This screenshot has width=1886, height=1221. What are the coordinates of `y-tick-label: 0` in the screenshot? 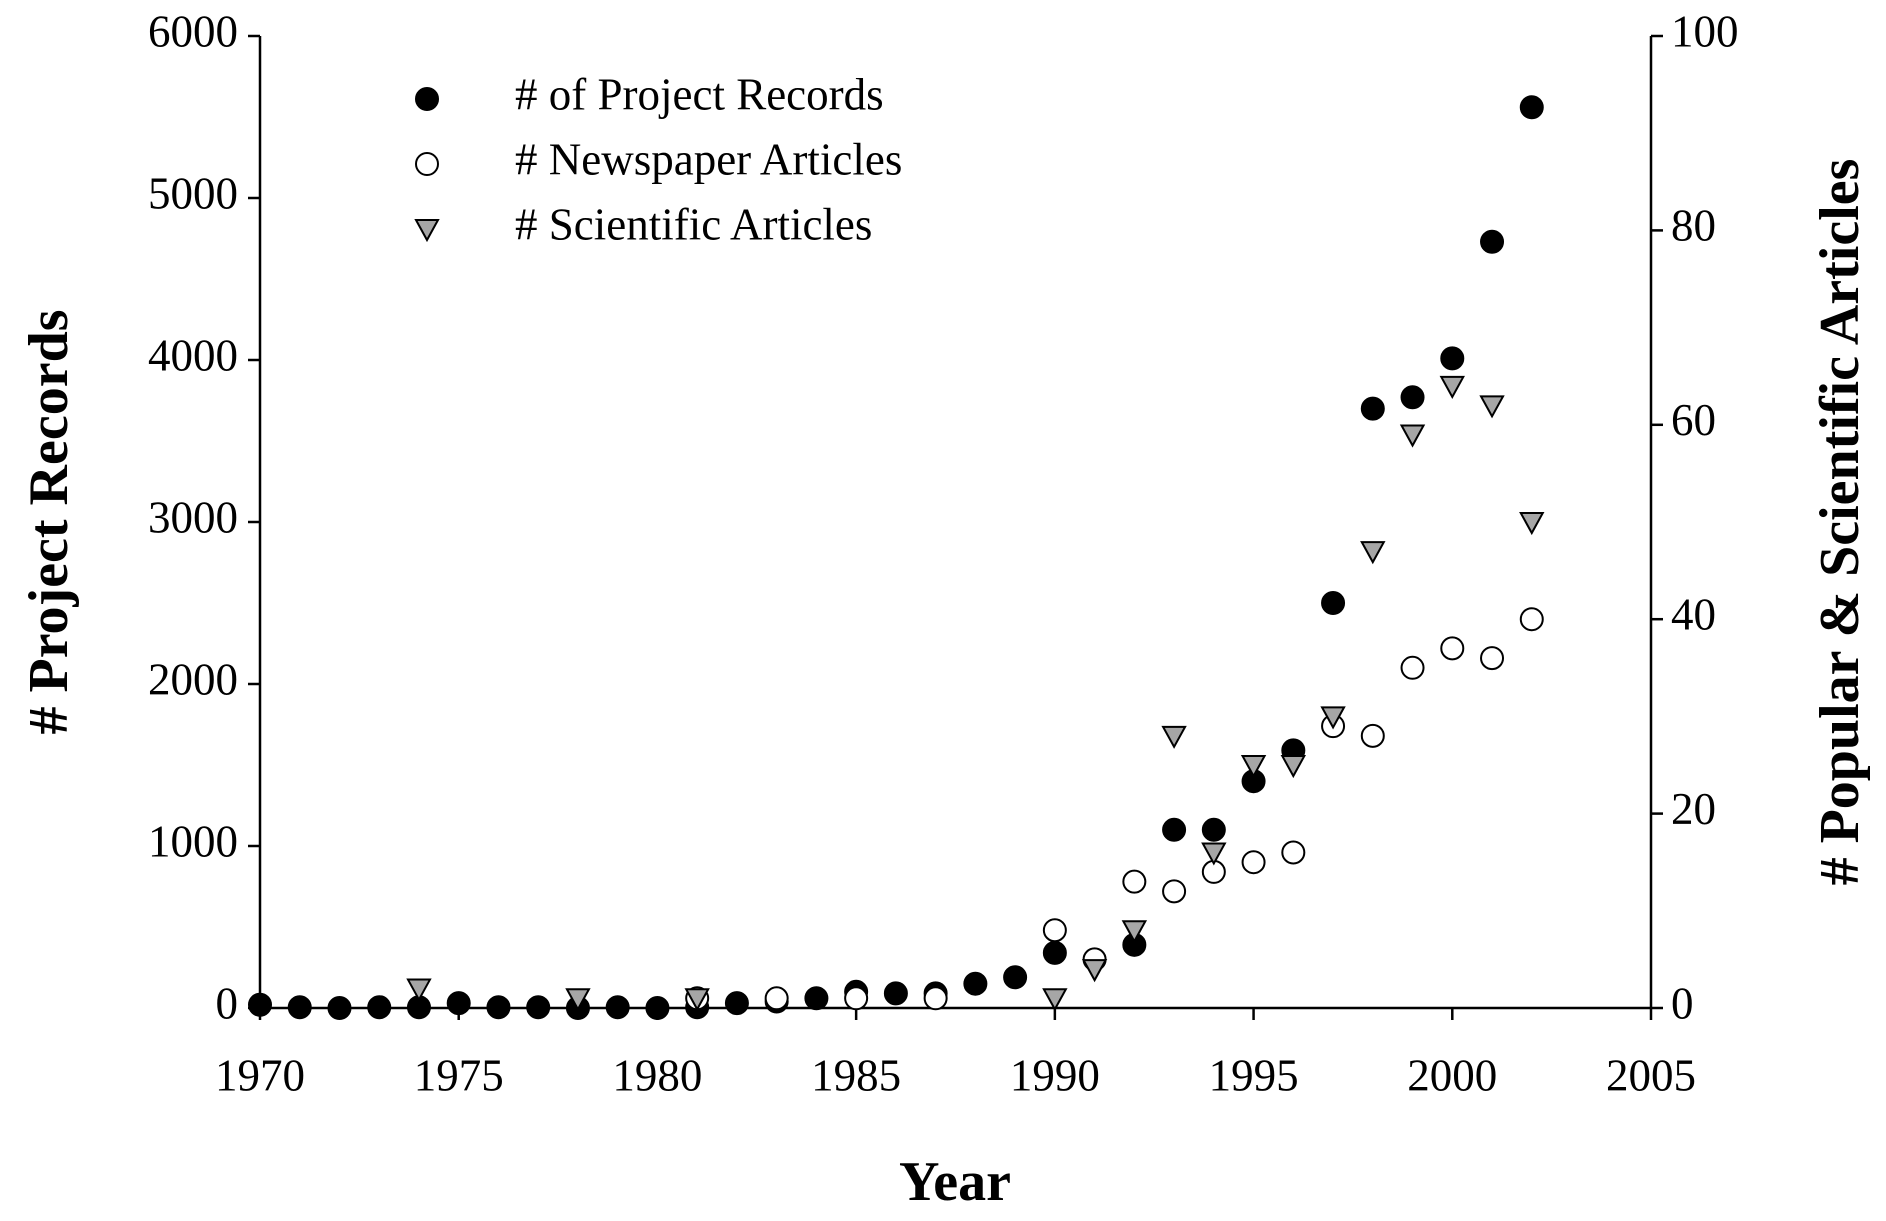 It's located at (227, 1003).